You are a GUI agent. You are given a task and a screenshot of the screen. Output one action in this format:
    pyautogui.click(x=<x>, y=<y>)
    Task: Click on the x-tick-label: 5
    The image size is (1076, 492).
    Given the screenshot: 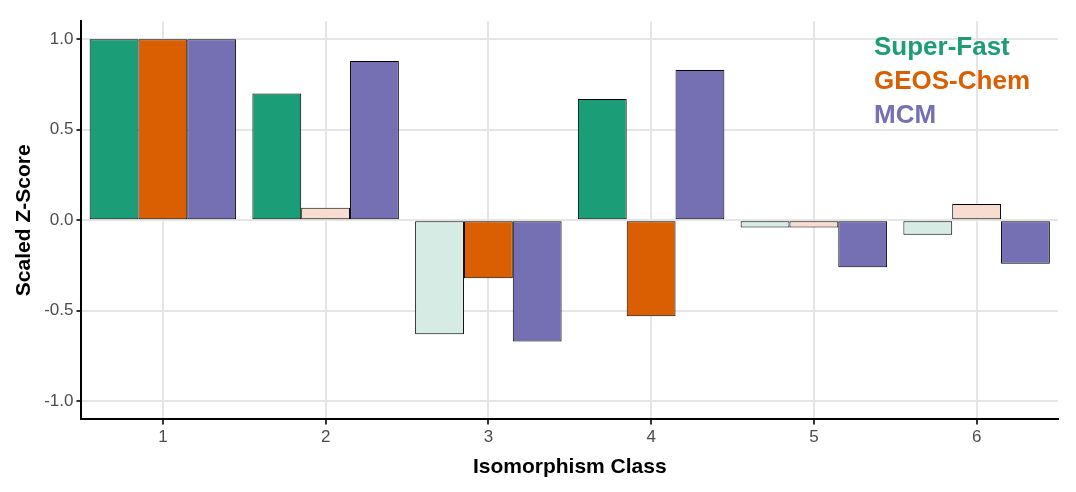 What is the action you would take?
    pyautogui.click(x=814, y=437)
    